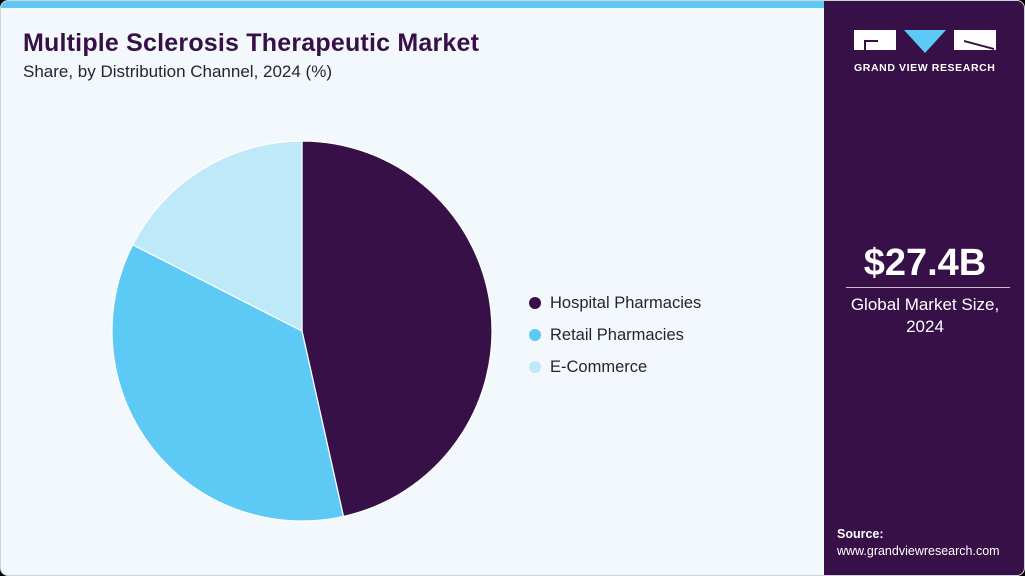 This screenshot has height=576, width=1025. I want to click on brand-name: GRAND VIEW RESEARCH, so click(925, 68).